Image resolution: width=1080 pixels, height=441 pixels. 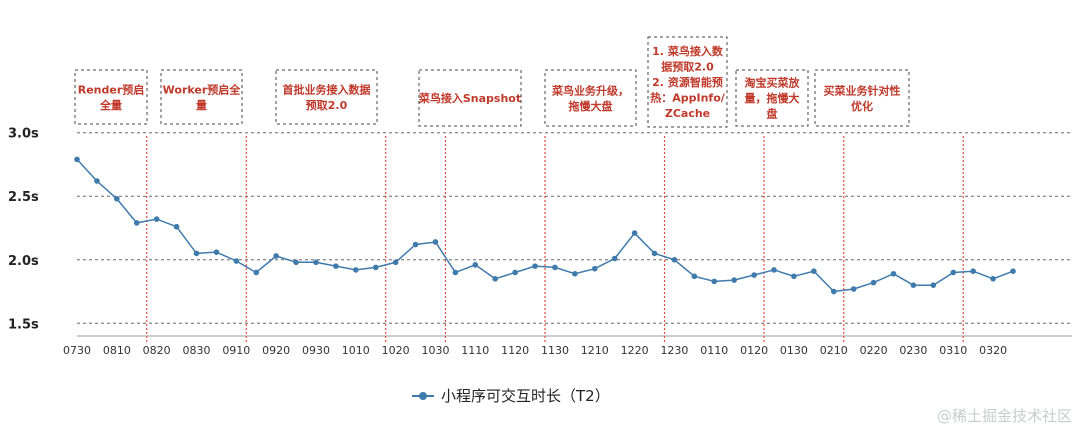 What do you see at coordinates (110, 105) in the screenshot?
I see `annotation-text: 全量` at bounding box center [110, 105].